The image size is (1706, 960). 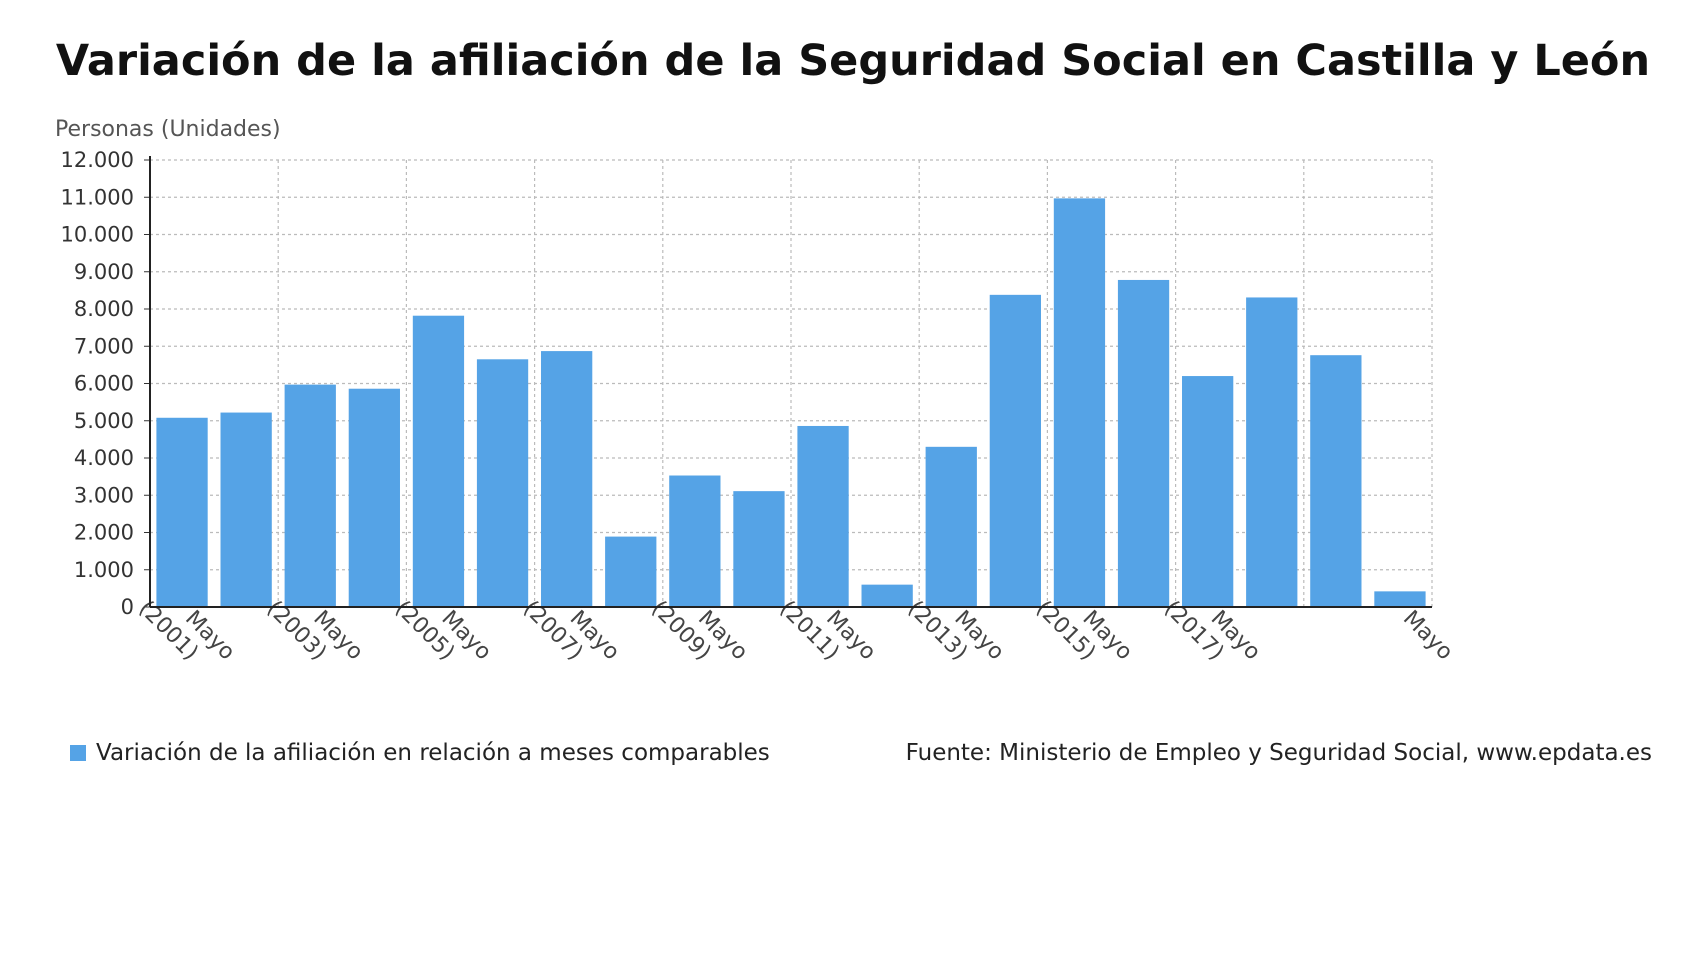 What do you see at coordinates (759, 549) in the screenshot?
I see `bar-2010` at bounding box center [759, 549].